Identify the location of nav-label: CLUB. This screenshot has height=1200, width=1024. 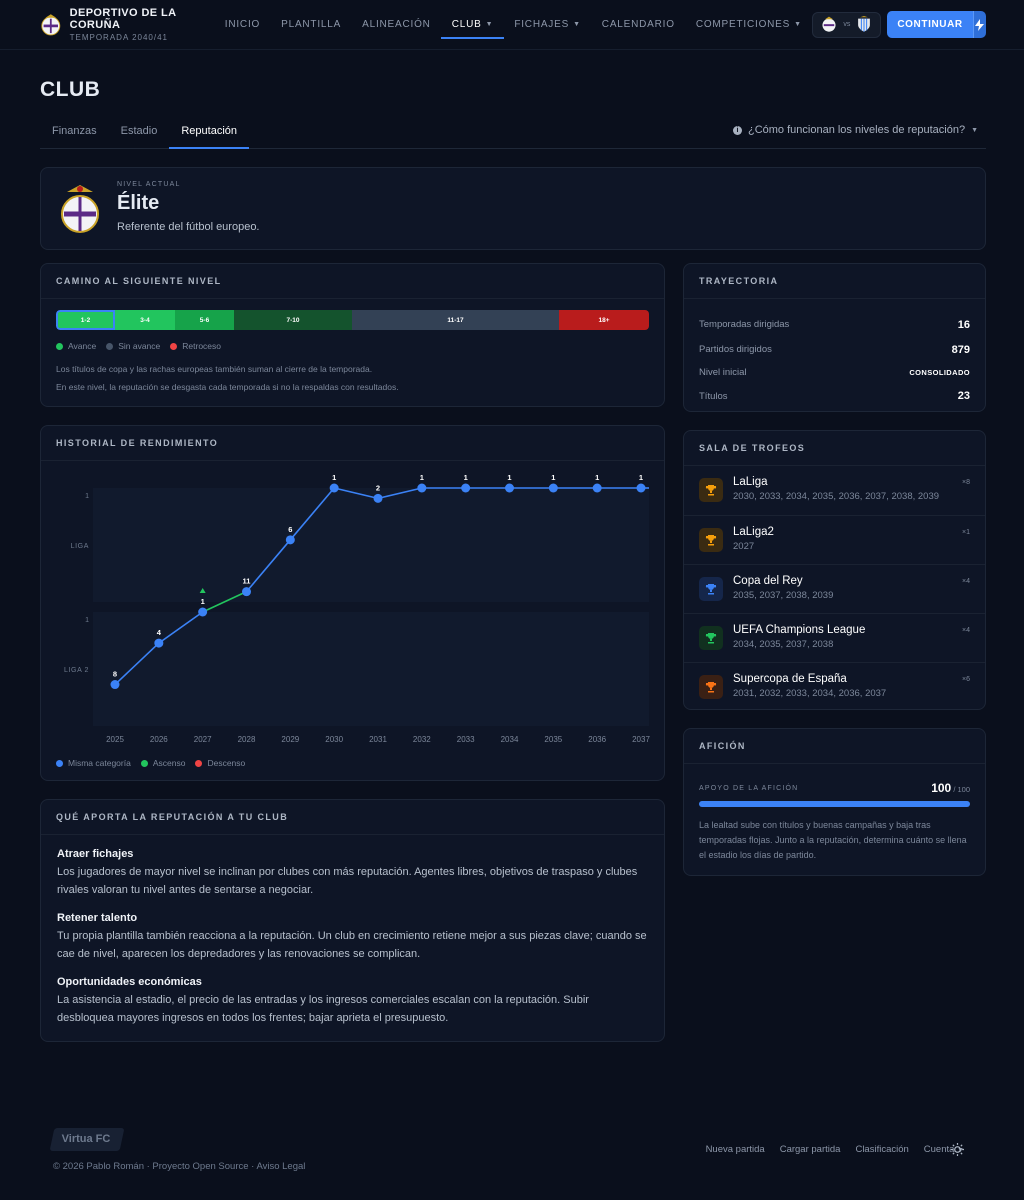
(466, 24).